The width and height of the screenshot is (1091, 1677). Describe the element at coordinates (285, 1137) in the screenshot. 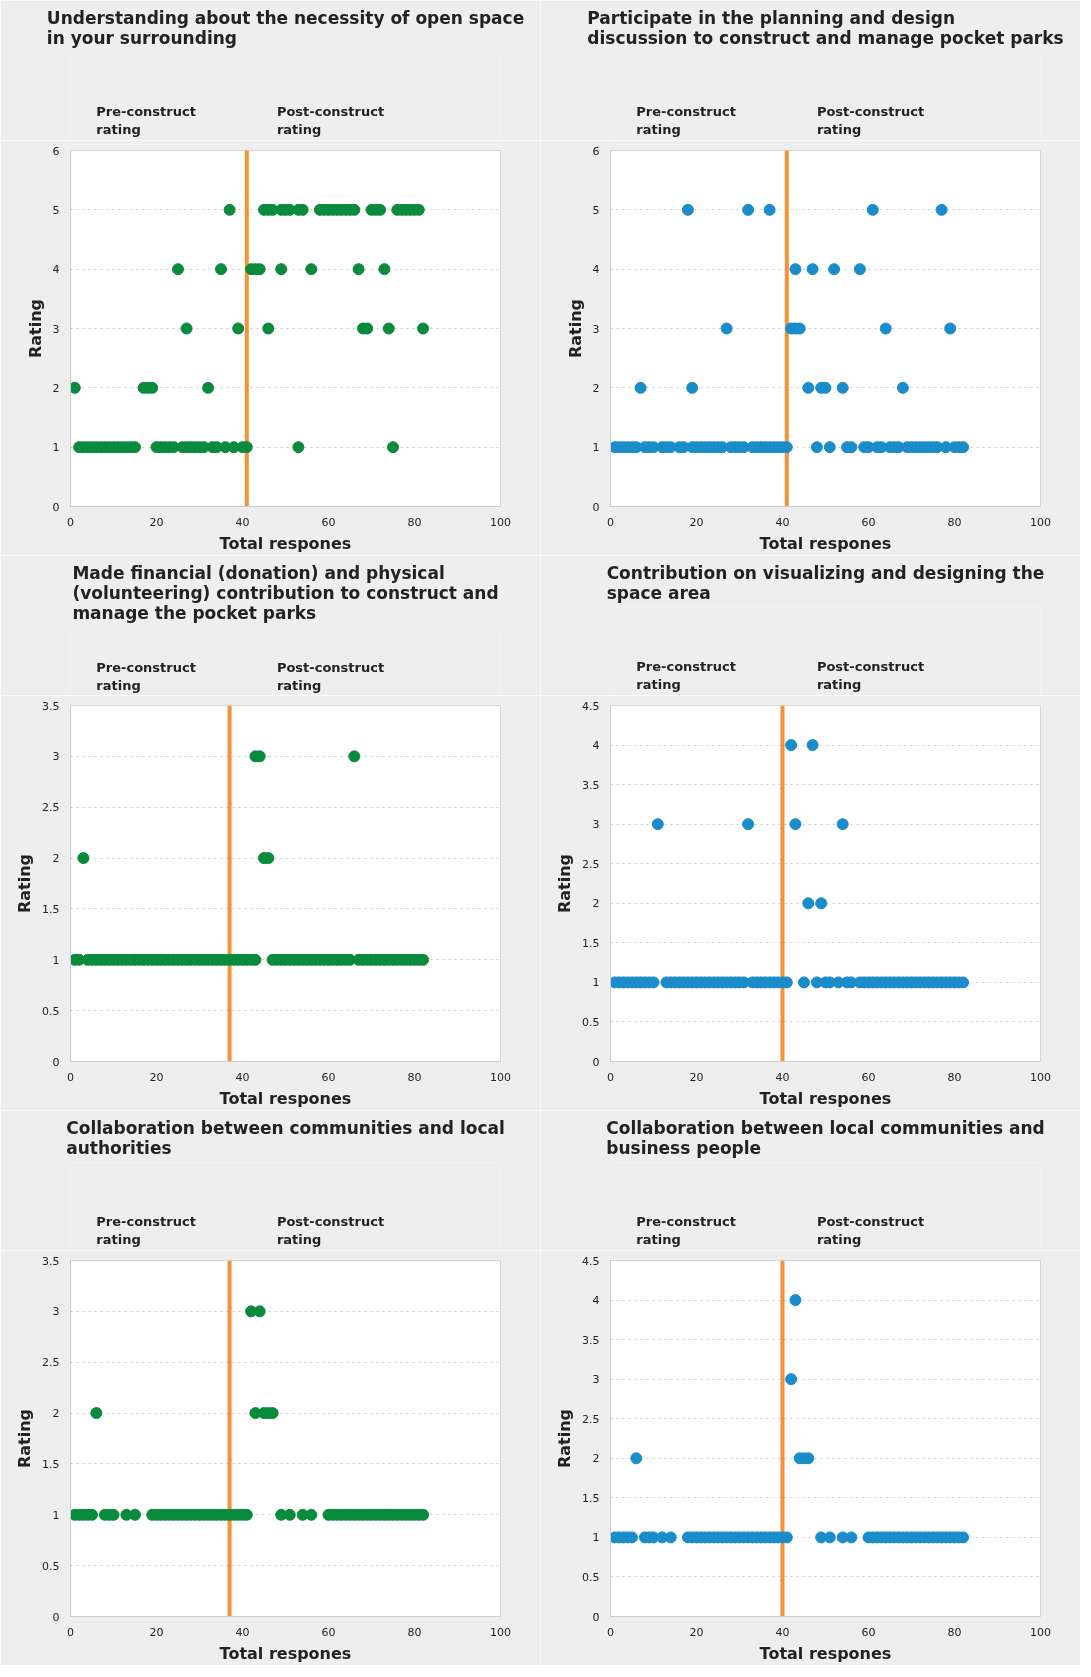

I see `chart-title: Collaboration between communities and local authorities` at that location.